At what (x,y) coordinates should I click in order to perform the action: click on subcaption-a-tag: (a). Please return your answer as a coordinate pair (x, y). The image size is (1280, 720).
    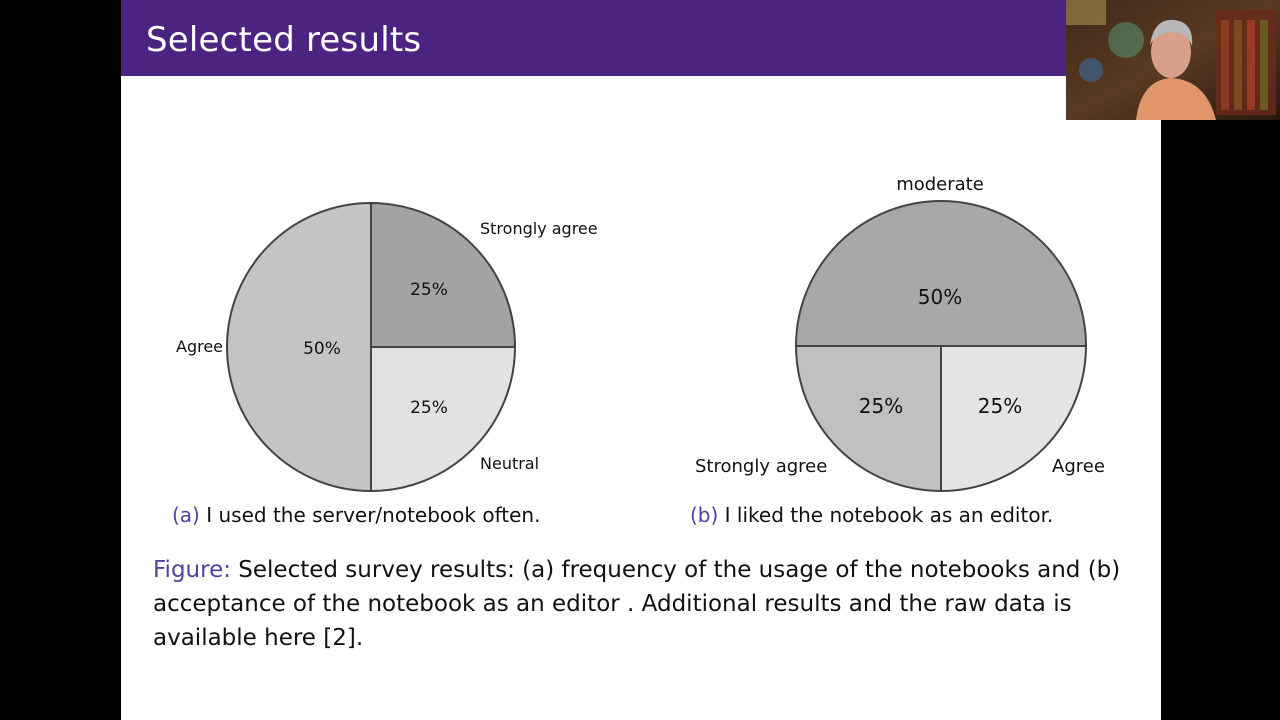
    Looking at the image, I should click on (186, 515).